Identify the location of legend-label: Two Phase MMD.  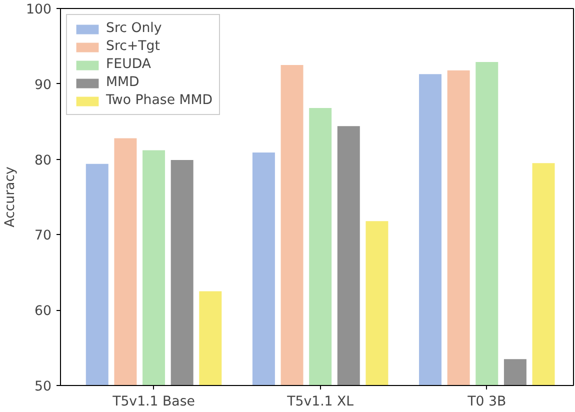
(159, 100).